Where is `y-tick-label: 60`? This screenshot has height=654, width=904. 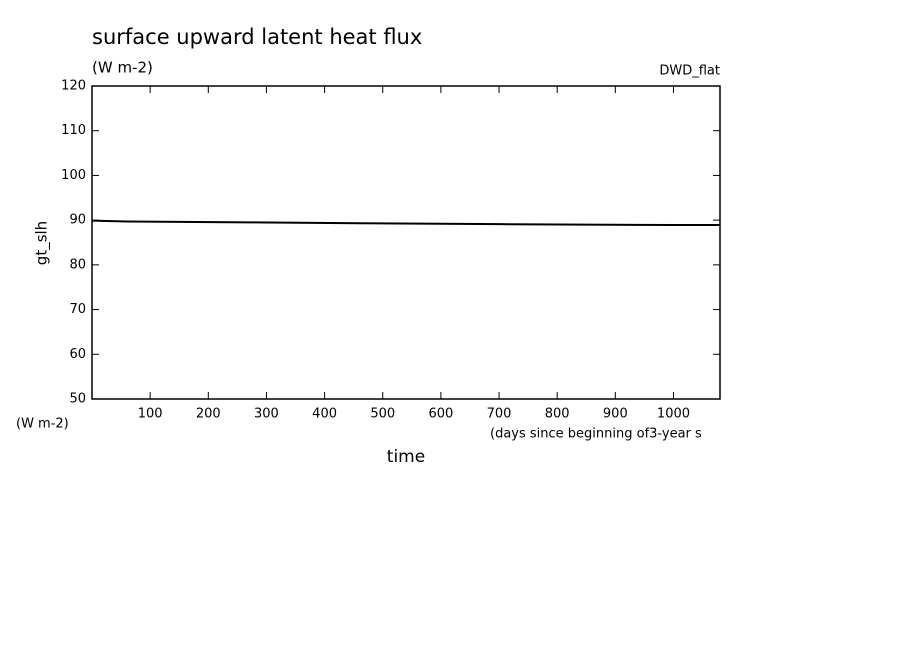 y-tick-label: 60 is located at coordinates (77, 354).